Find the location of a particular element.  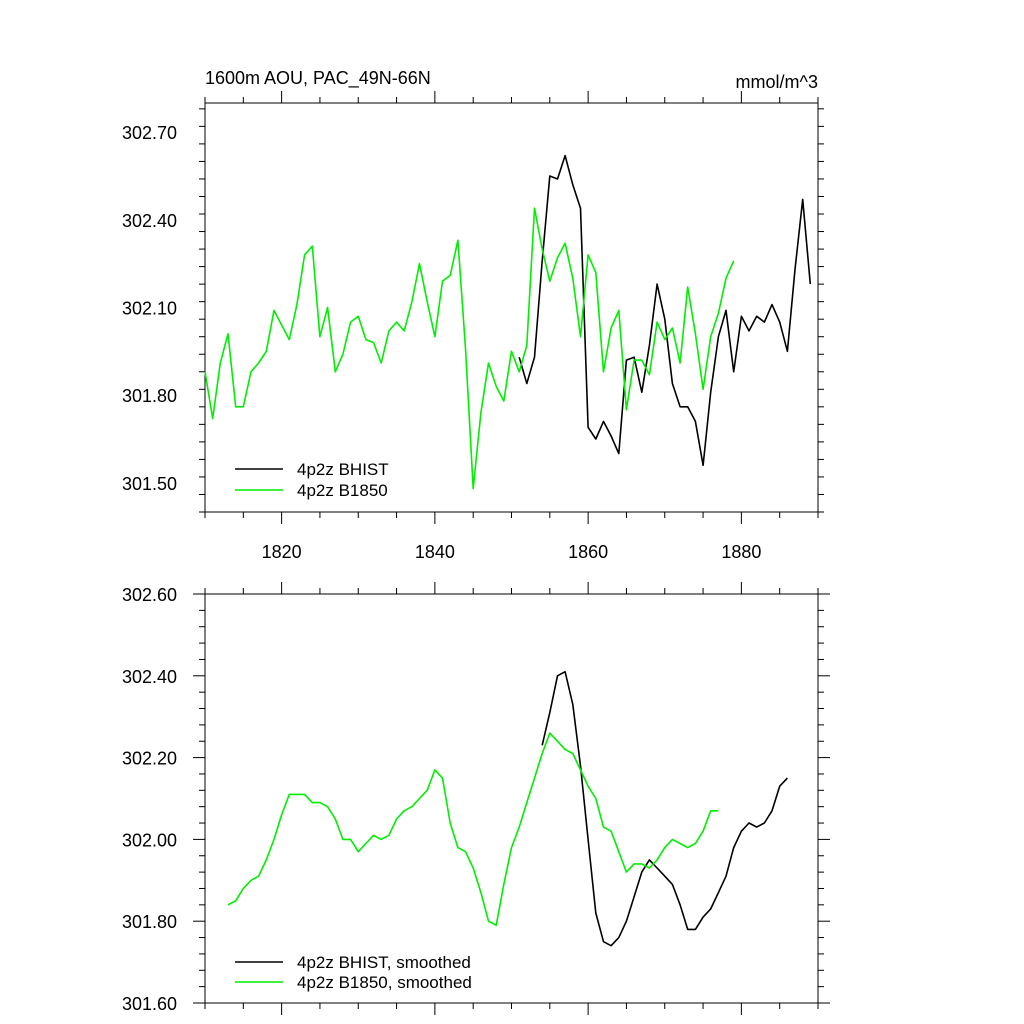

y-tick-label: 302.20 is located at coordinates (149, 759).